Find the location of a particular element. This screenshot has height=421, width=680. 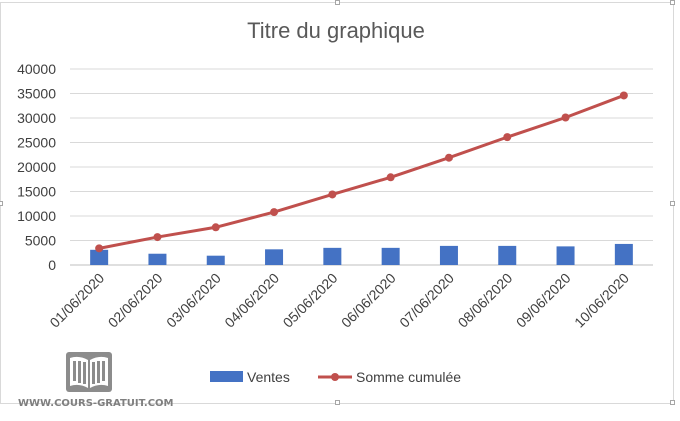

resize-handle-bottom is located at coordinates (337, 402).